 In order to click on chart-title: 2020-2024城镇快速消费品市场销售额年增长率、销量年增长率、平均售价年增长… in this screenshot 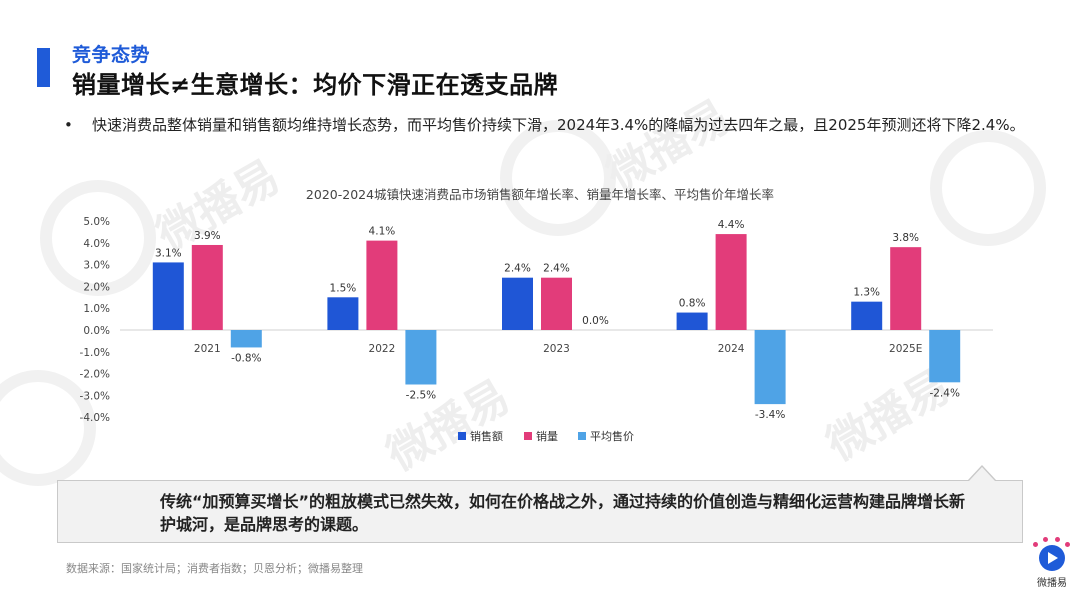, I will do `click(540, 194)`.